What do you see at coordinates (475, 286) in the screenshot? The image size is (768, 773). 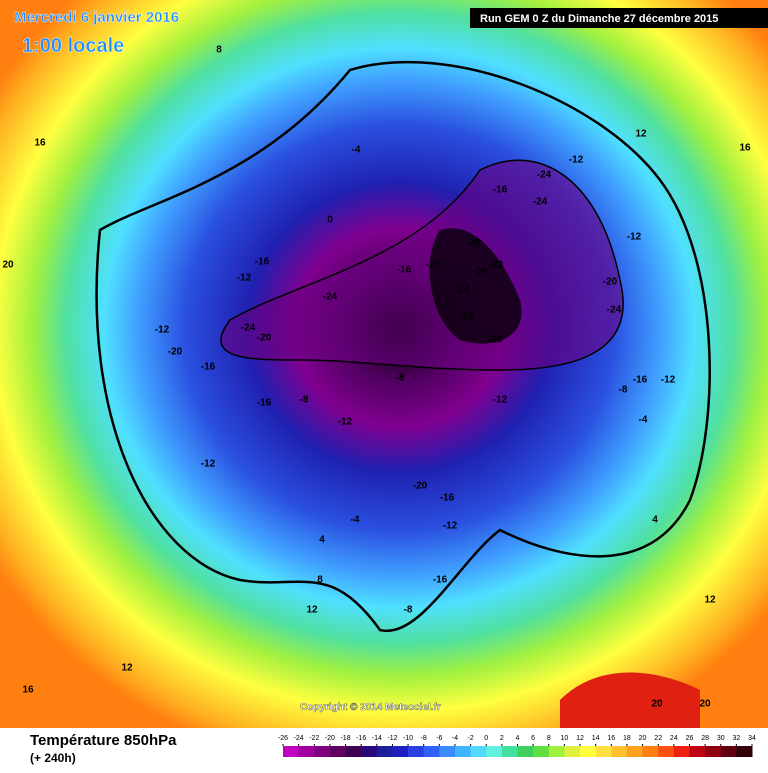 I see `coldest-core` at bounding box center [475, 286].